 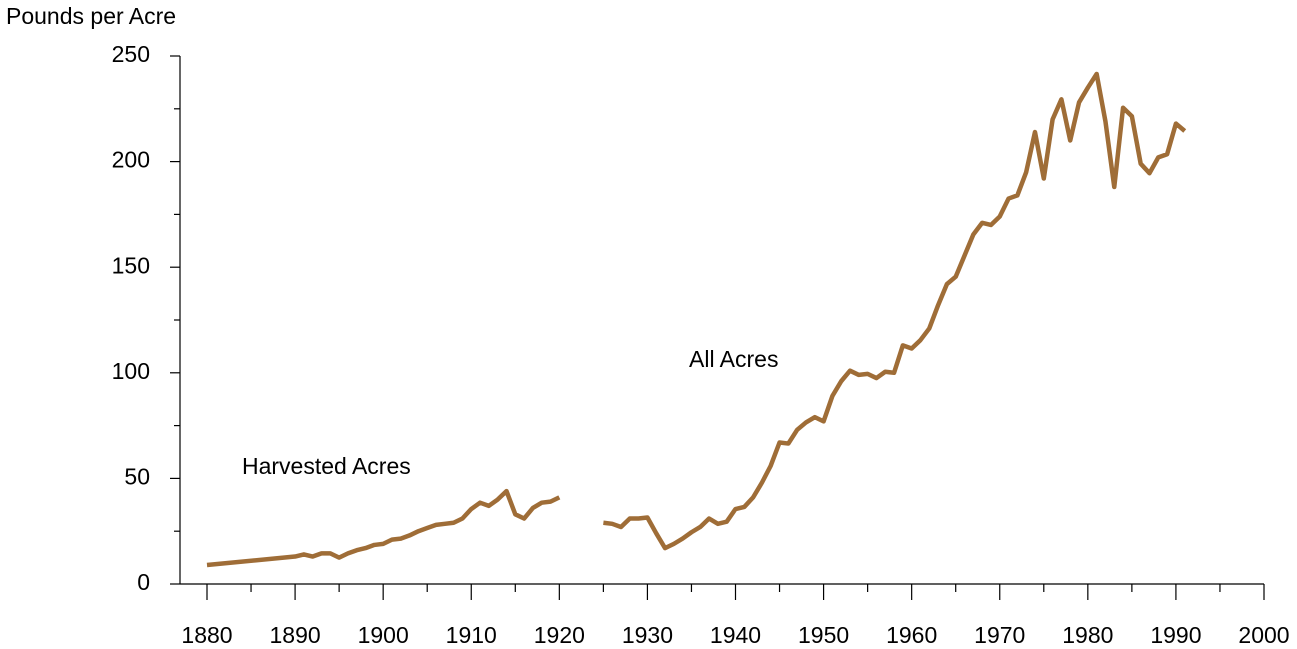 What do you see at coordinates (823, 635) in the screenshot?
I see `x-tick-label: 1950` at bounding box center [823, 635].